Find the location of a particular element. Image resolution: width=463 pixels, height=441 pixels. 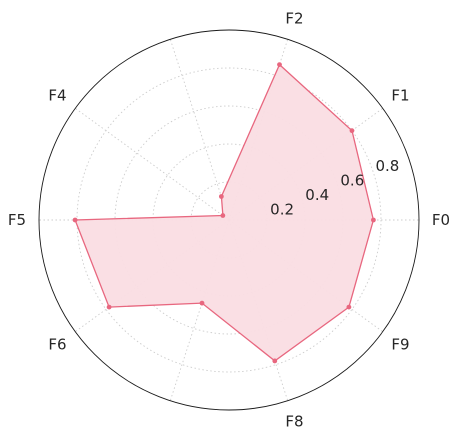

axis-label: F8 is located at coordinates (294, 422).